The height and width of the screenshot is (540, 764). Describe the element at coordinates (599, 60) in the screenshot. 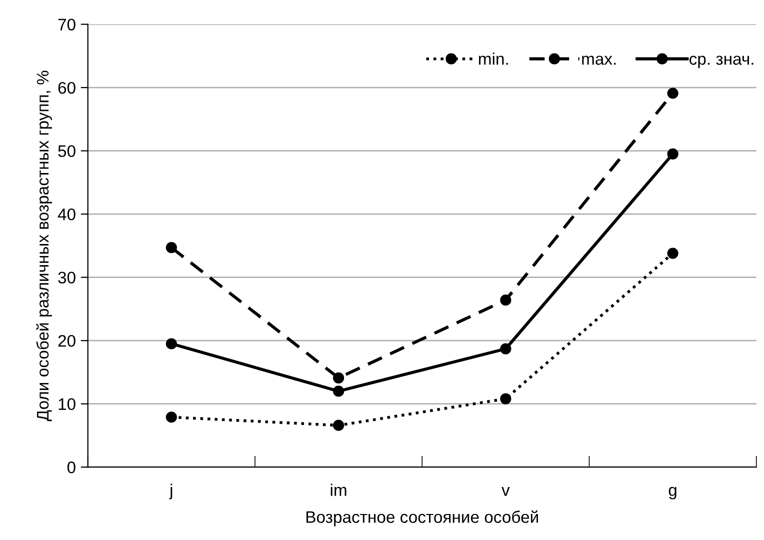

I see `legend-label: max.` at that location.